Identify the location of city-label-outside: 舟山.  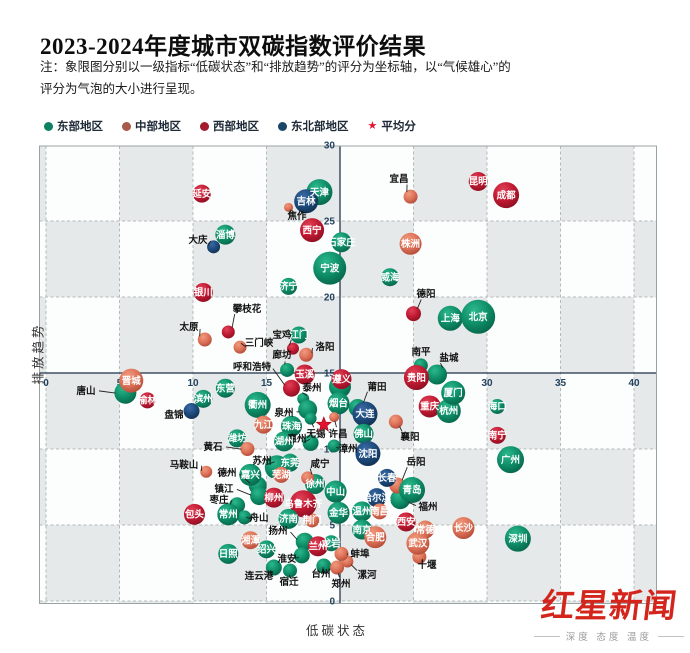
(258, 518).